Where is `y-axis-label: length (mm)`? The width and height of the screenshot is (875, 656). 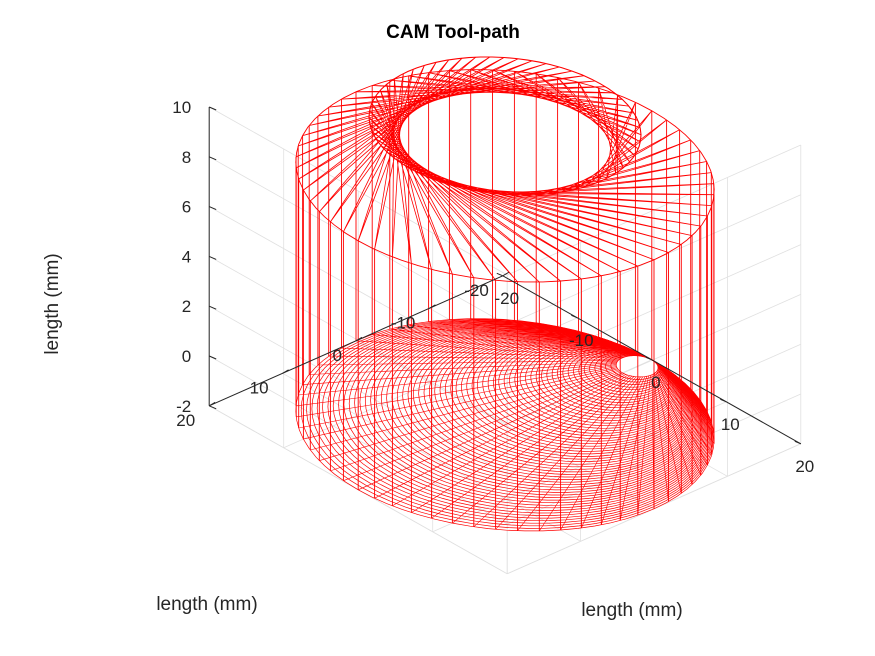 y-axis-label: length (mm) is located at coordinates (206, 604).